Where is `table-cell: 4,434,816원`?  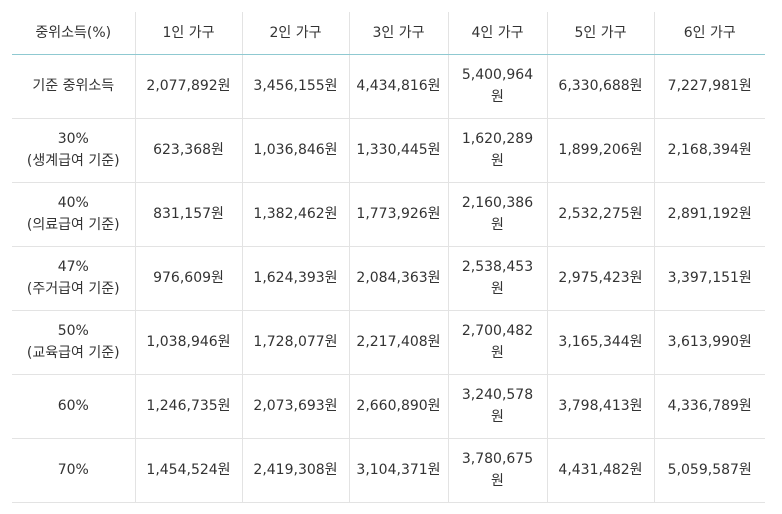 table-cell: 4,434,816원 is located at coordinates (398, 86).